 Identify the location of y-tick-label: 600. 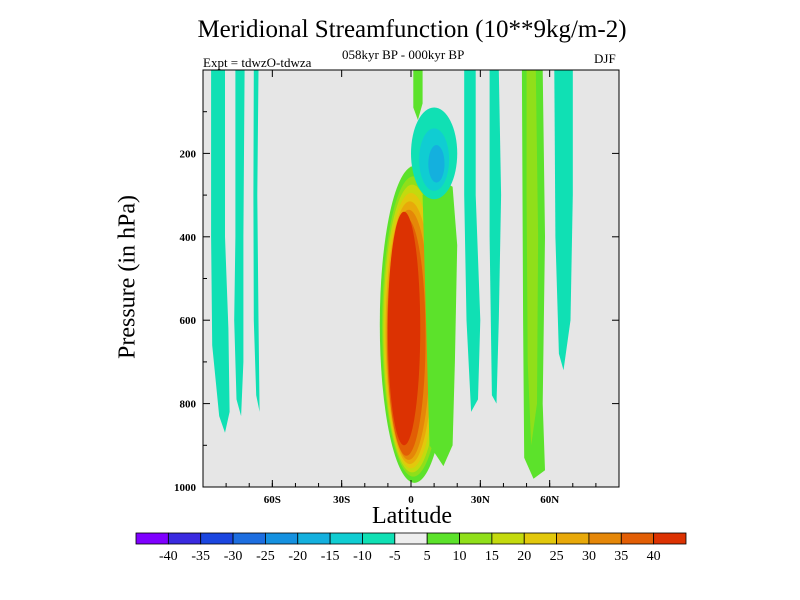
(188, 321).